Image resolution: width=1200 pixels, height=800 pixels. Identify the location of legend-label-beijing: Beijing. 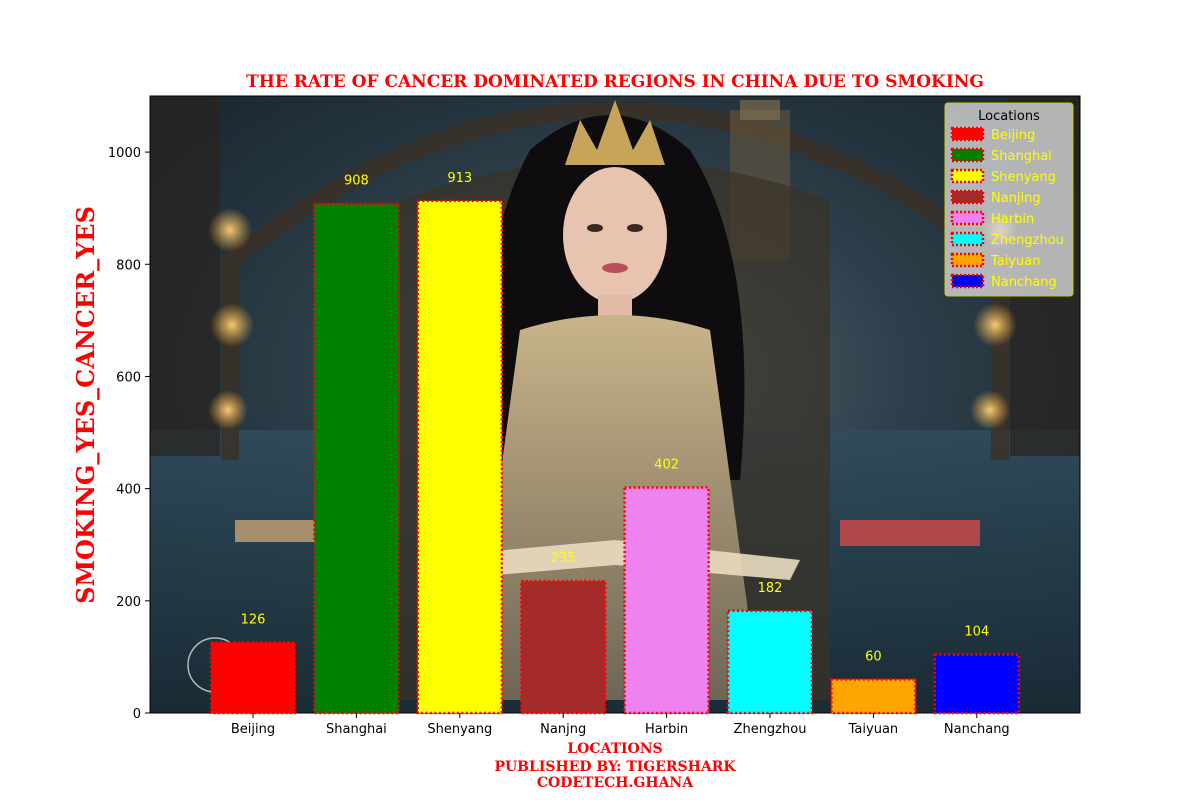
(1013, 135).